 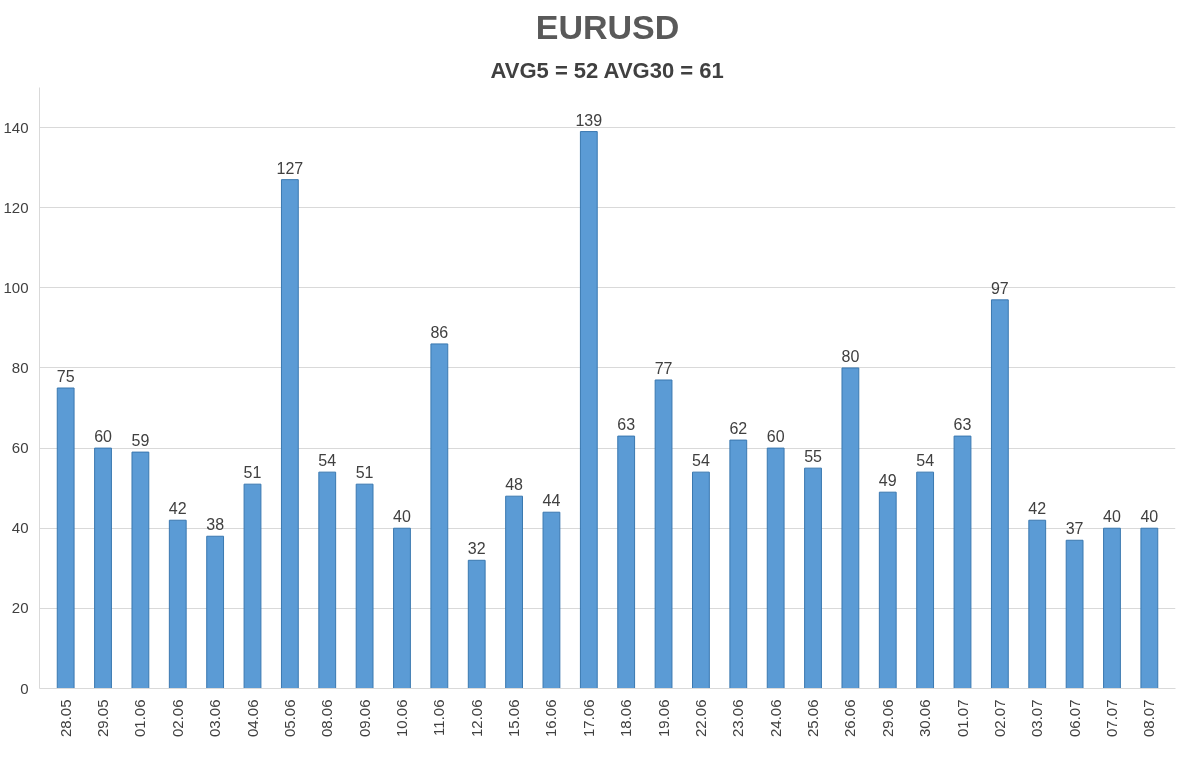 What do you see at coordinates (289, 718) in the screenshot?
I see `x-tick-label: 05.06` at bounding box center [289, 718].